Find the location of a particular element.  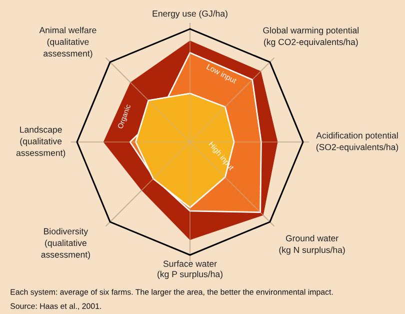

spoke-label: Acidification potential (SO2-equivalents/ha) is located at coordinates (357, 142).